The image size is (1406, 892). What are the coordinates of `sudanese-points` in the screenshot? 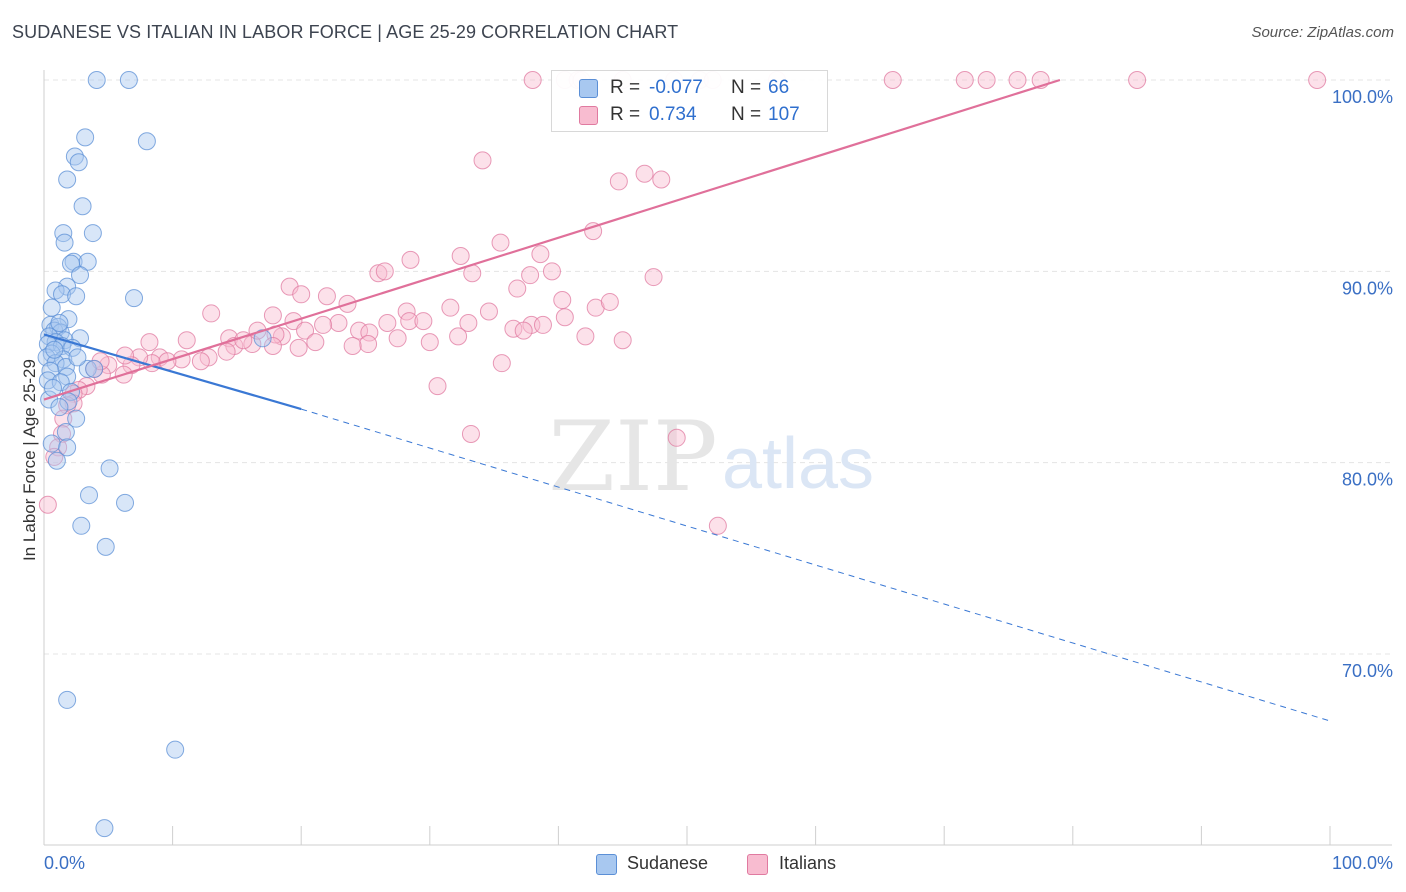 It's located at (154, 454).